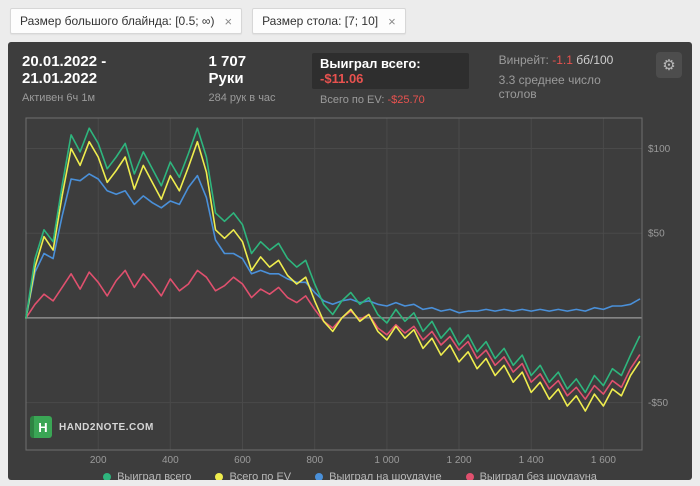 The width and height of the screenshot is (700, 486). I want to click on filter-chip-label: Размер большого блайнда: [0.5; ∞), so click(117, 21).